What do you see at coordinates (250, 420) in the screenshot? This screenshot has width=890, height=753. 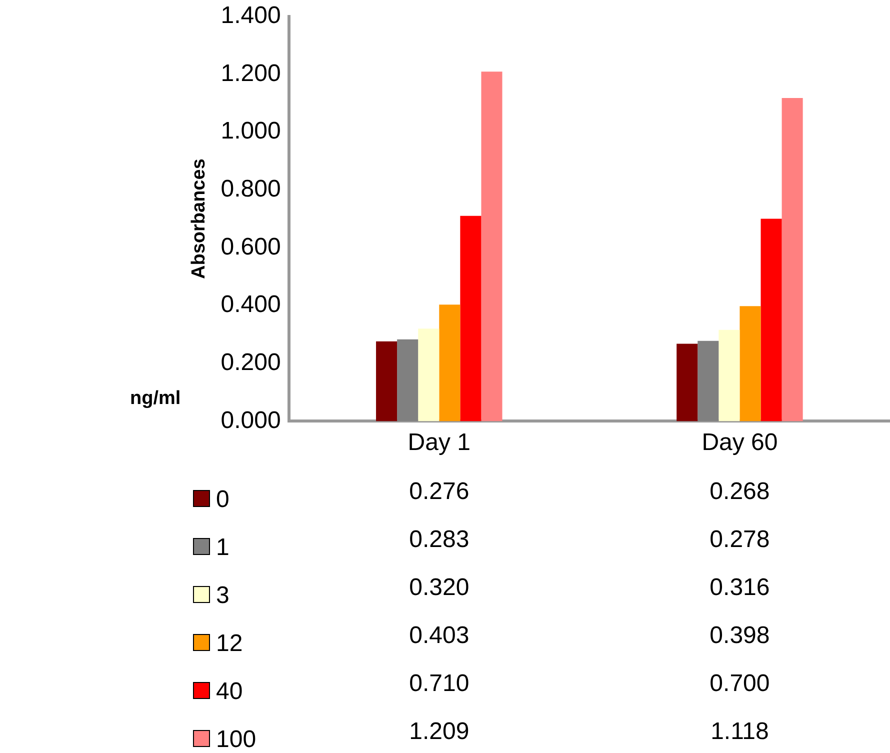 I see `y-tick-label: 0.000` at bounding box center [250, 420].